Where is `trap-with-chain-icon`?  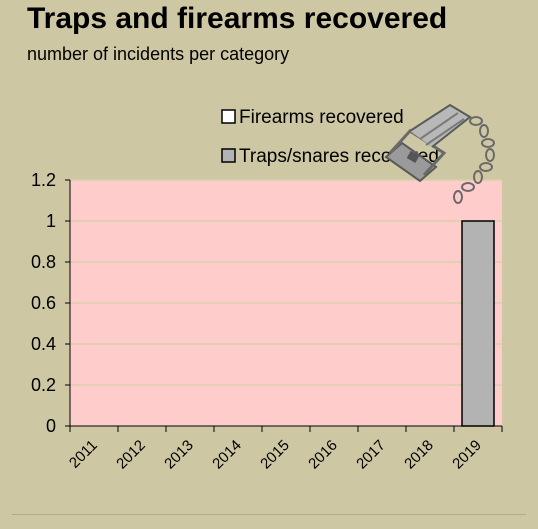
trap-with-chain-icon is located at coordinates (439, 153).